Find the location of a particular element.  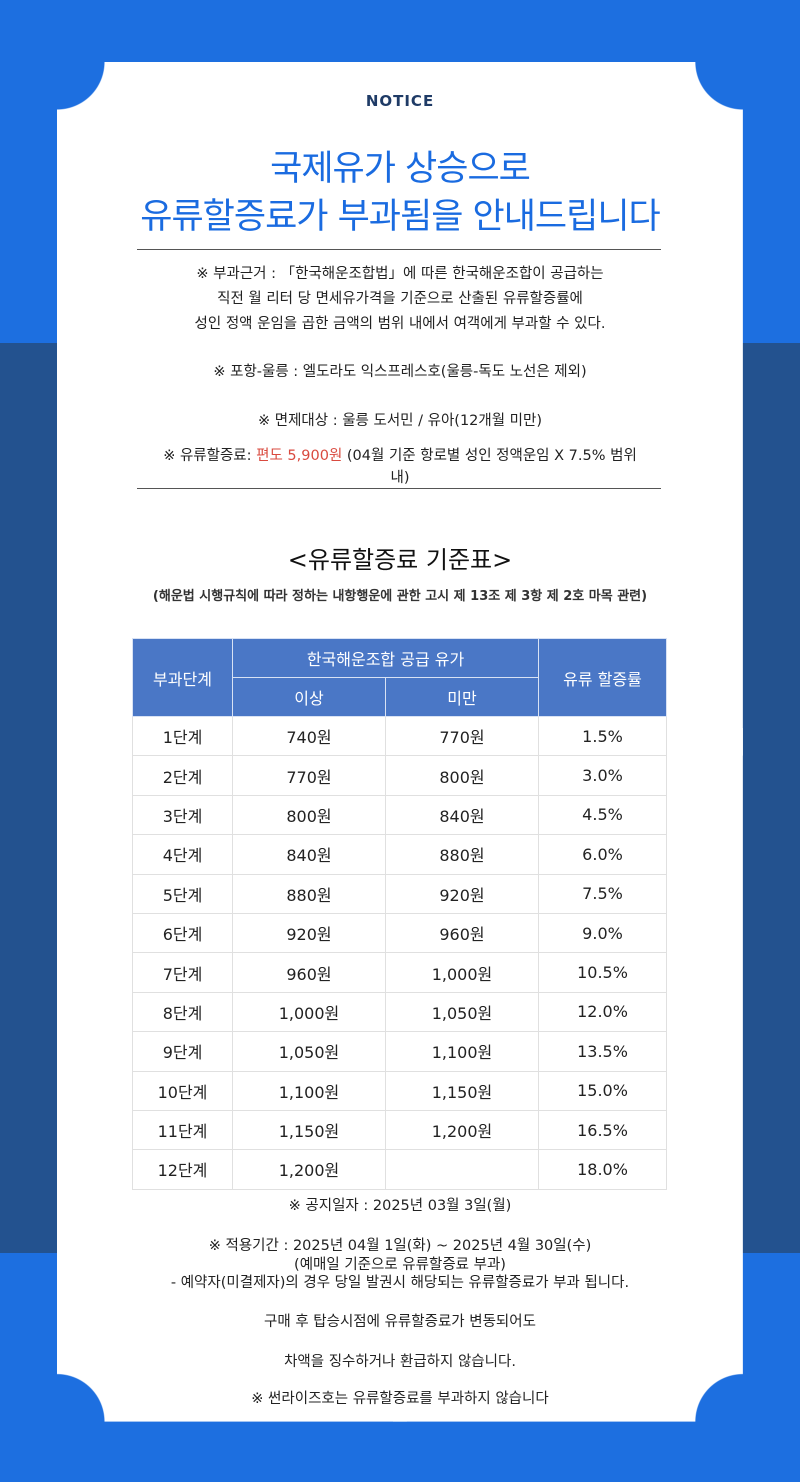

stage-cell: 8단계 is located at coordinates (182, 1012).